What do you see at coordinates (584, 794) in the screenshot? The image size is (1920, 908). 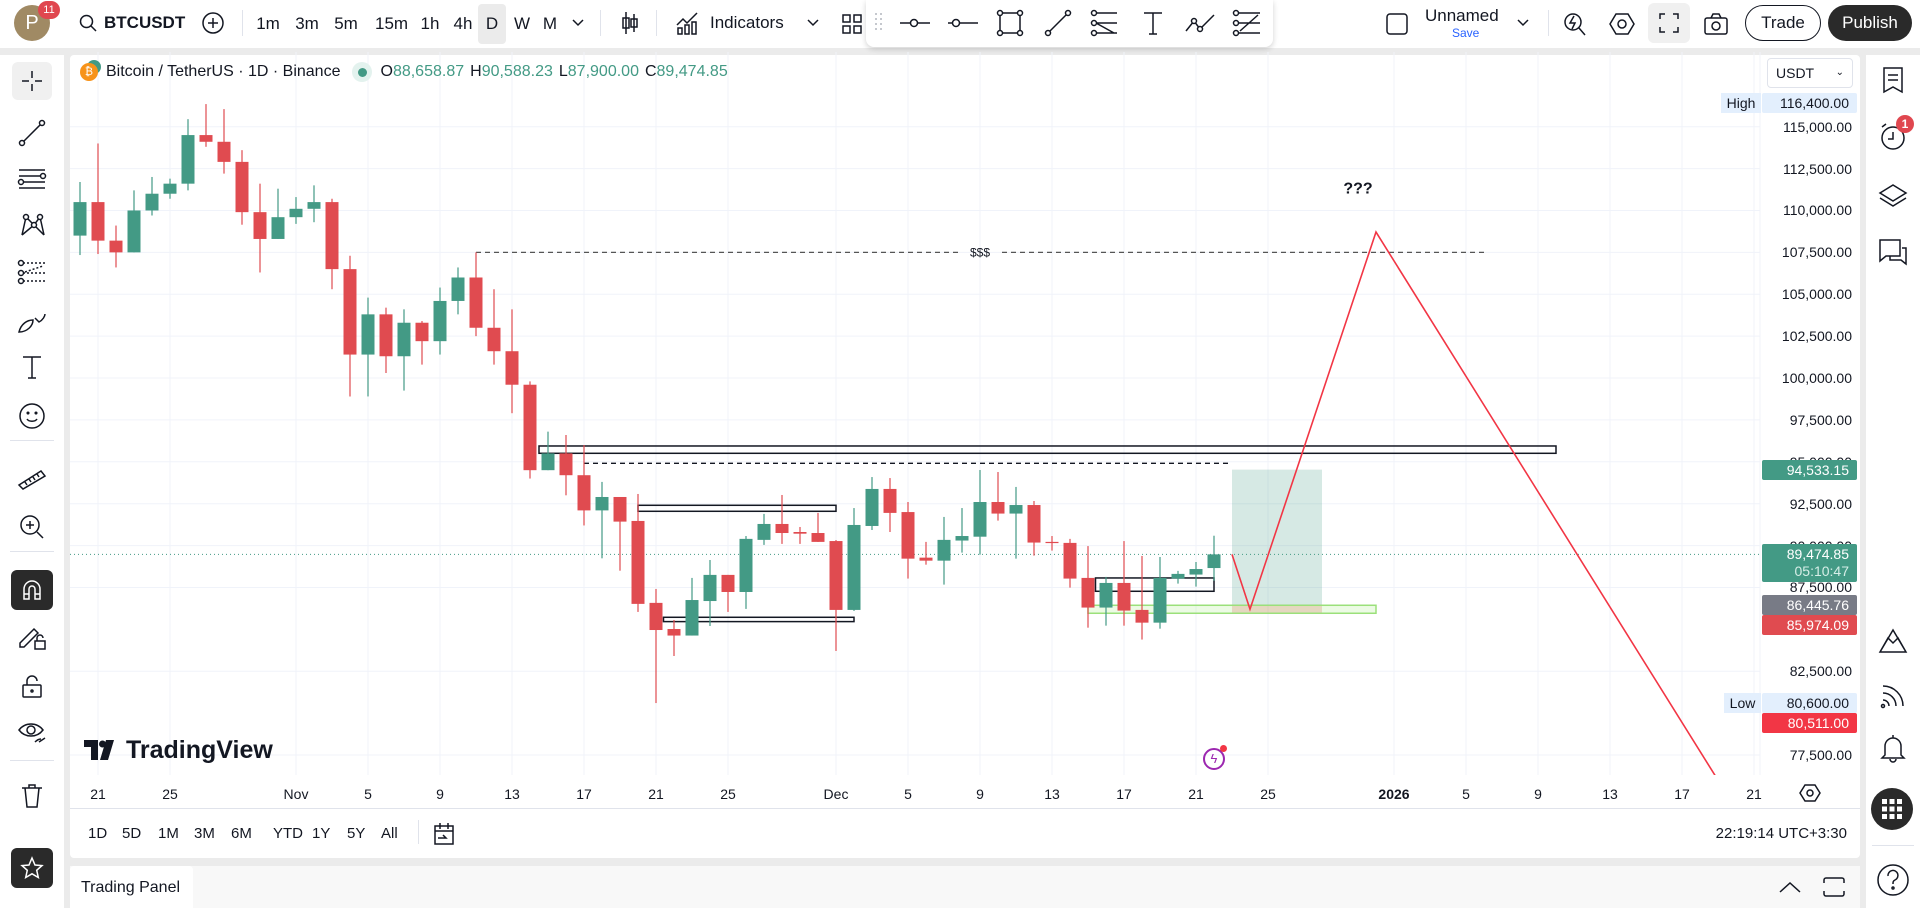 I see `time-tick: 17` at bounding box center [584, 794].